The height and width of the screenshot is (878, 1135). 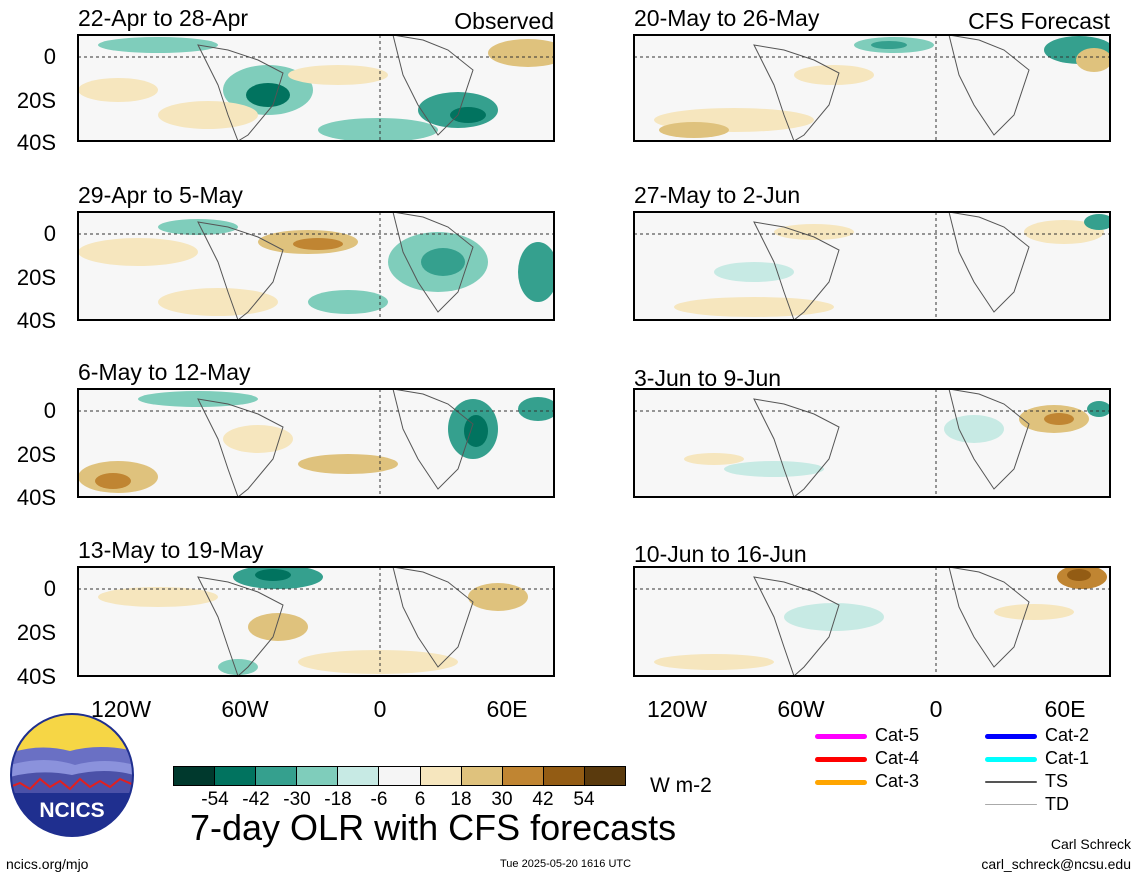 I want to click on legend-label-cat4: Cat-4, so click(x=897, y=758).